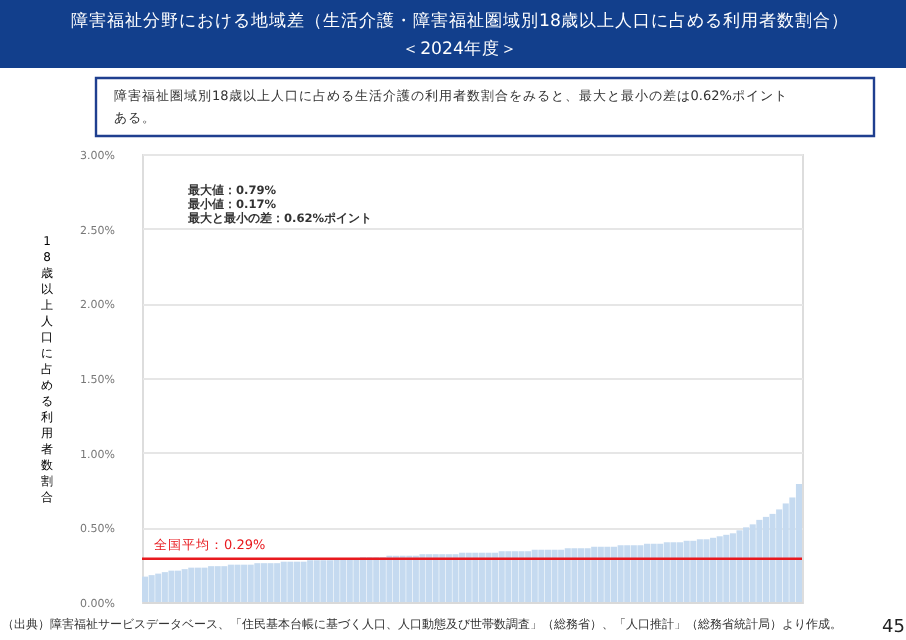  What do you see at coordinates (460, 21) in the screenshot?
I see `chart-title: 障害福祉分野における地域差（生活介護・障害福祉圏域別18歳以上人口に占める利用者数割合）` at bounding box center [460, 21].